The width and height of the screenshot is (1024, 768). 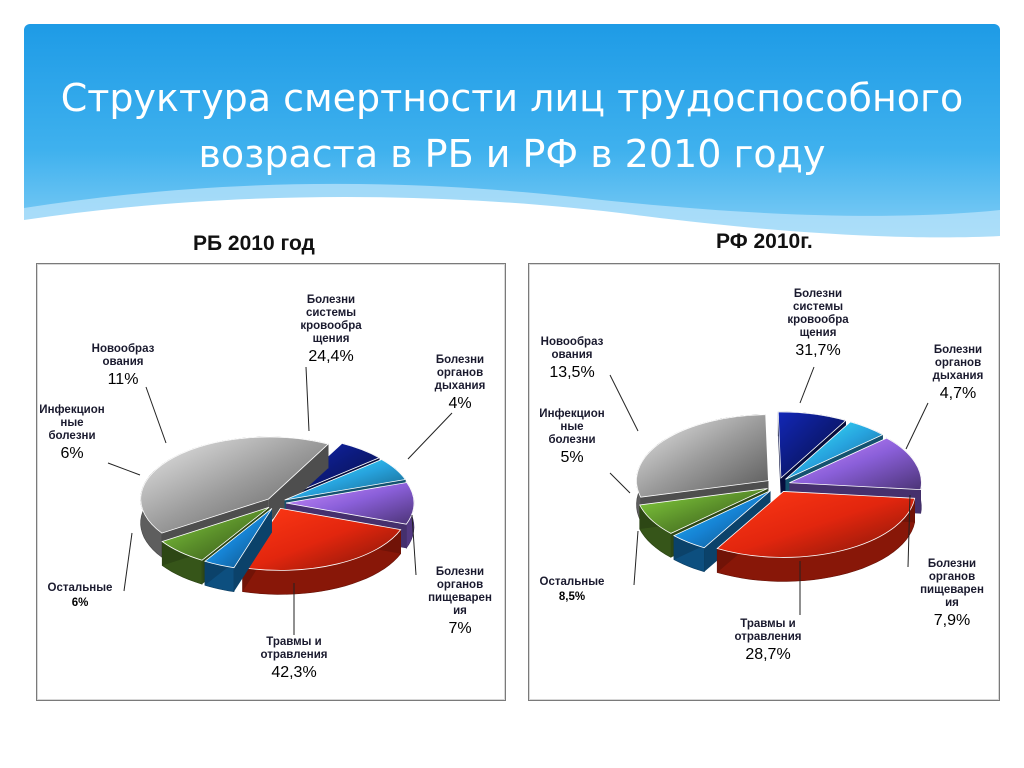 I want to click on slice-value-infect: 5%, so click(x=571, y=457).